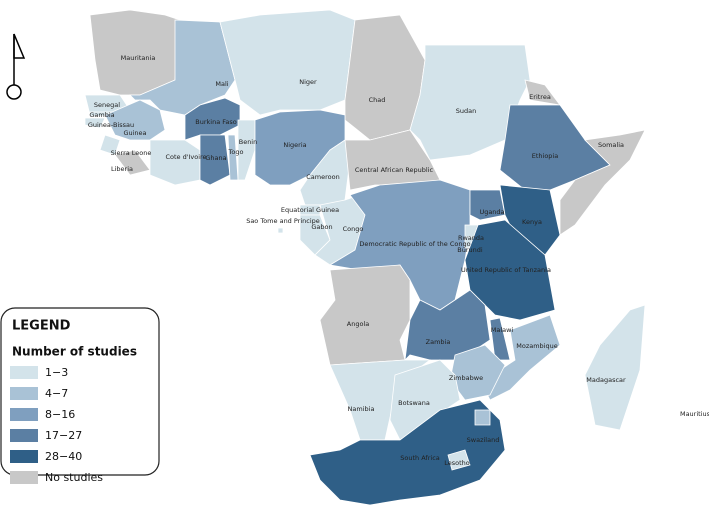  Describe the element at coordinates (420, 458) in the screenshot. I see `country-label: South Africa` at that location.